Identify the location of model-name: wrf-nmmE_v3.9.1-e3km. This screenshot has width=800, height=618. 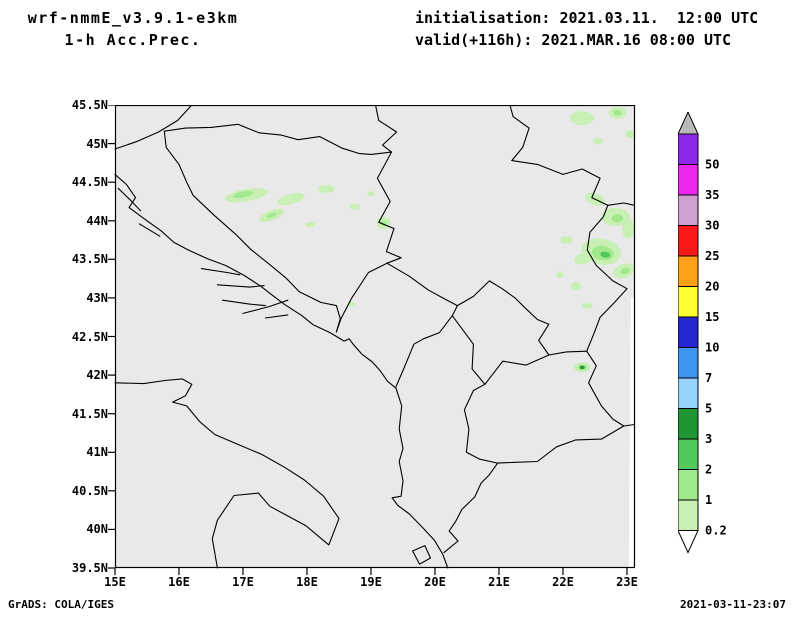
(133, 18).